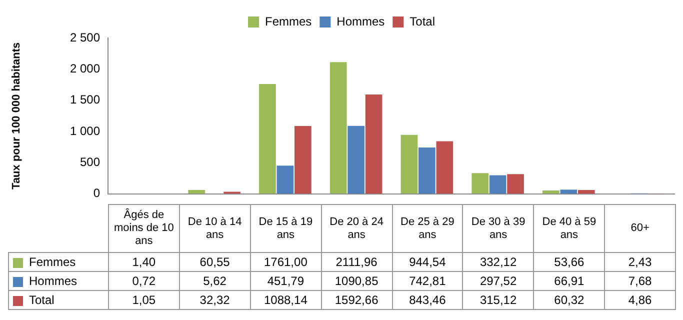 The height and width of the screenshot is (320, 683). I want to click on x-tick-label: De 30 à 39 ans, so click(498, 228).